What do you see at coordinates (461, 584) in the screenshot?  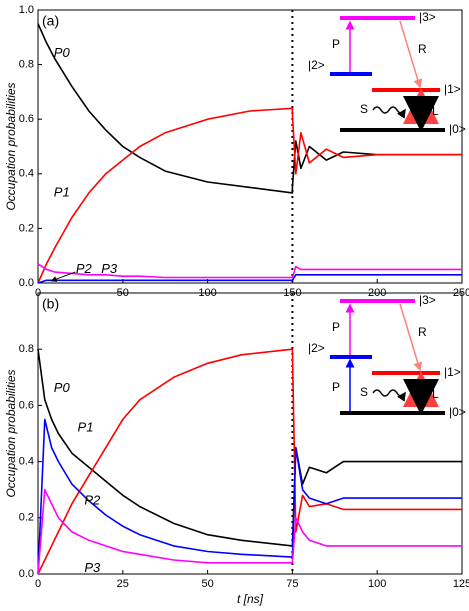 I see `x-tick-label: 125` at bounding box center [461, 584].